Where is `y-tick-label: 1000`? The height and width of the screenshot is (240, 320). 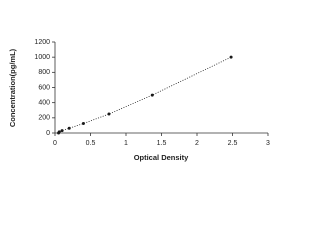 y-tick-label: 1000 is located at coordinates (42, 57).